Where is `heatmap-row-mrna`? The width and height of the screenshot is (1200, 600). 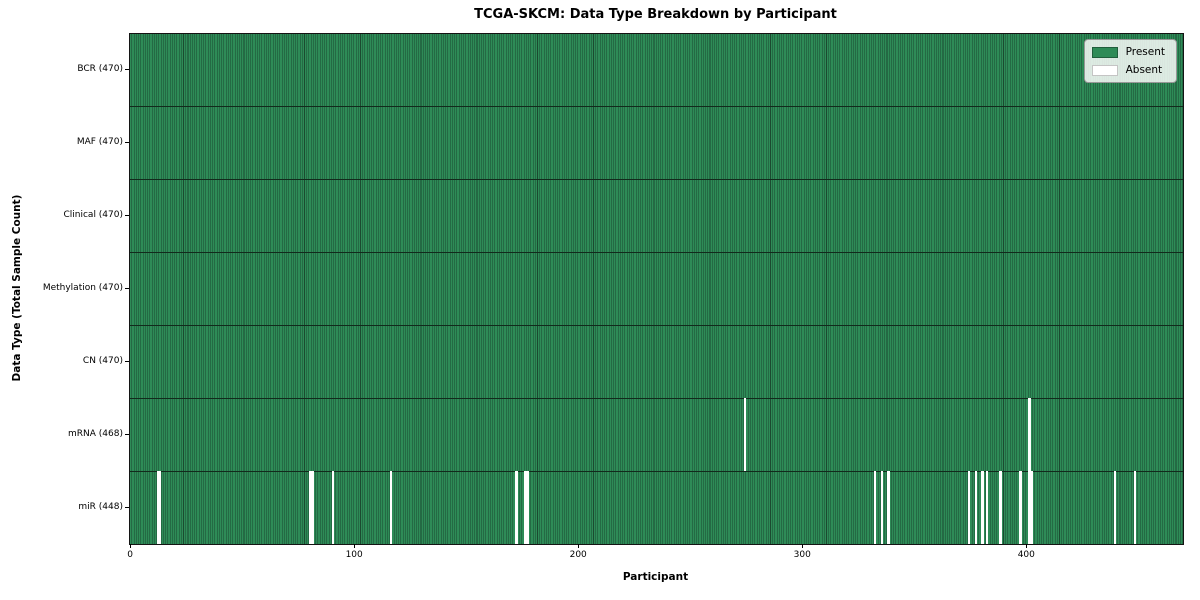
heatmap-row-mrna is located at coordinates (656, 434).